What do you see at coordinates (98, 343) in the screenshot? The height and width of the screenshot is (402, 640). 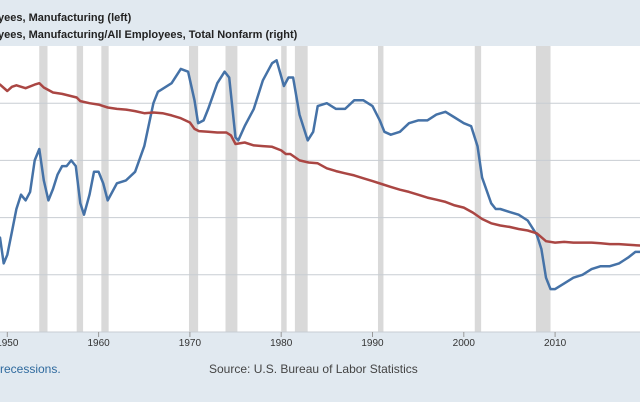 I see `x-tick-label: 1960` at bounding box center [98, 343].